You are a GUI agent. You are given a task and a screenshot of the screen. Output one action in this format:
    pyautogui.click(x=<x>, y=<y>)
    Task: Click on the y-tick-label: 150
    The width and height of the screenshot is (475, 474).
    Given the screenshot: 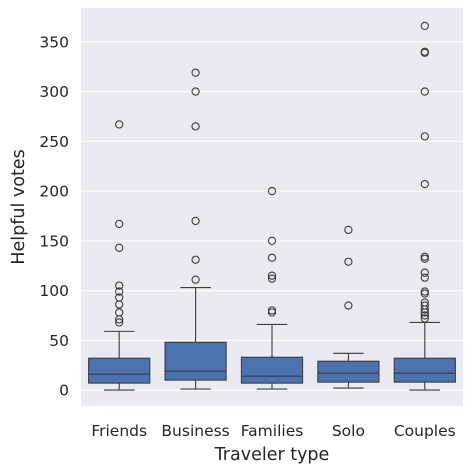 What is the action you would take?
    pyautogui.click(x=54, y=241)
    